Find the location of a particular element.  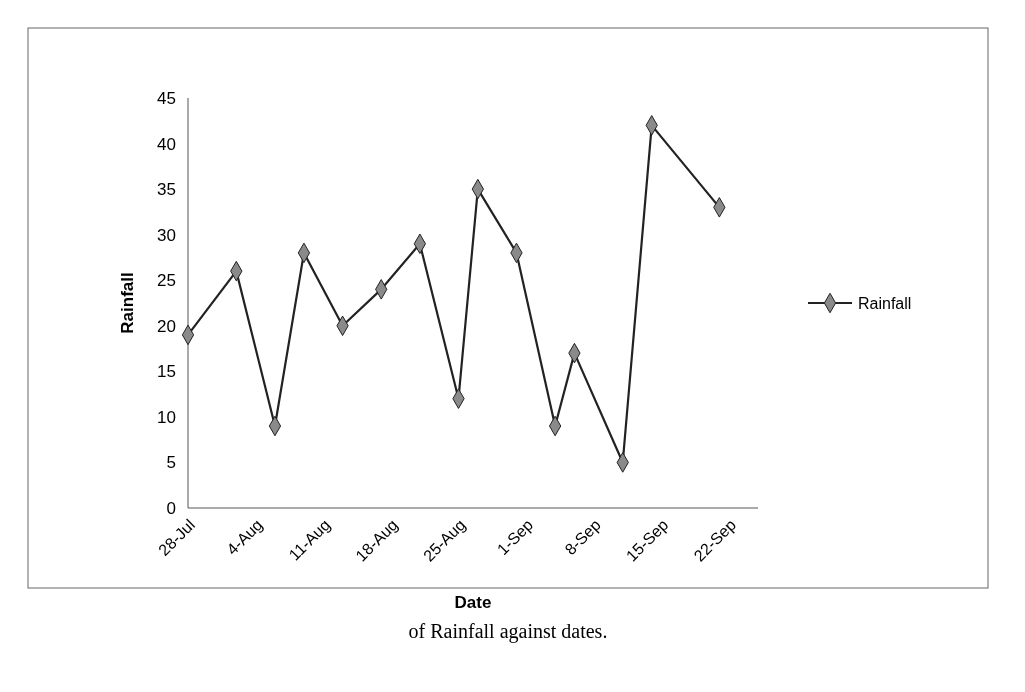

y-tick-label: 25 is located at coordinates (166, 281).